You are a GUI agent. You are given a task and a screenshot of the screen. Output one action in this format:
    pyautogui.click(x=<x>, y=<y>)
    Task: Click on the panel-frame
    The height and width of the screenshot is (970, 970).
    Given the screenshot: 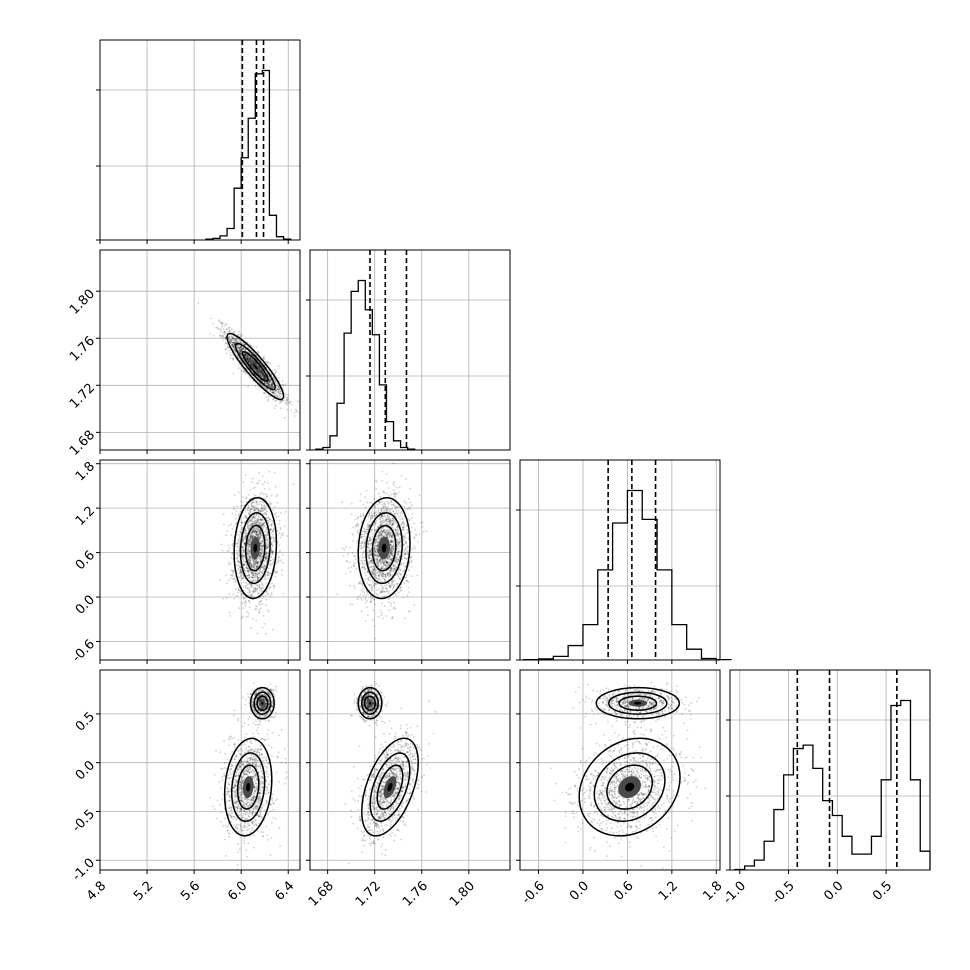 What is the action you would take?
    pyautogui.click(x=200, y=140)
    